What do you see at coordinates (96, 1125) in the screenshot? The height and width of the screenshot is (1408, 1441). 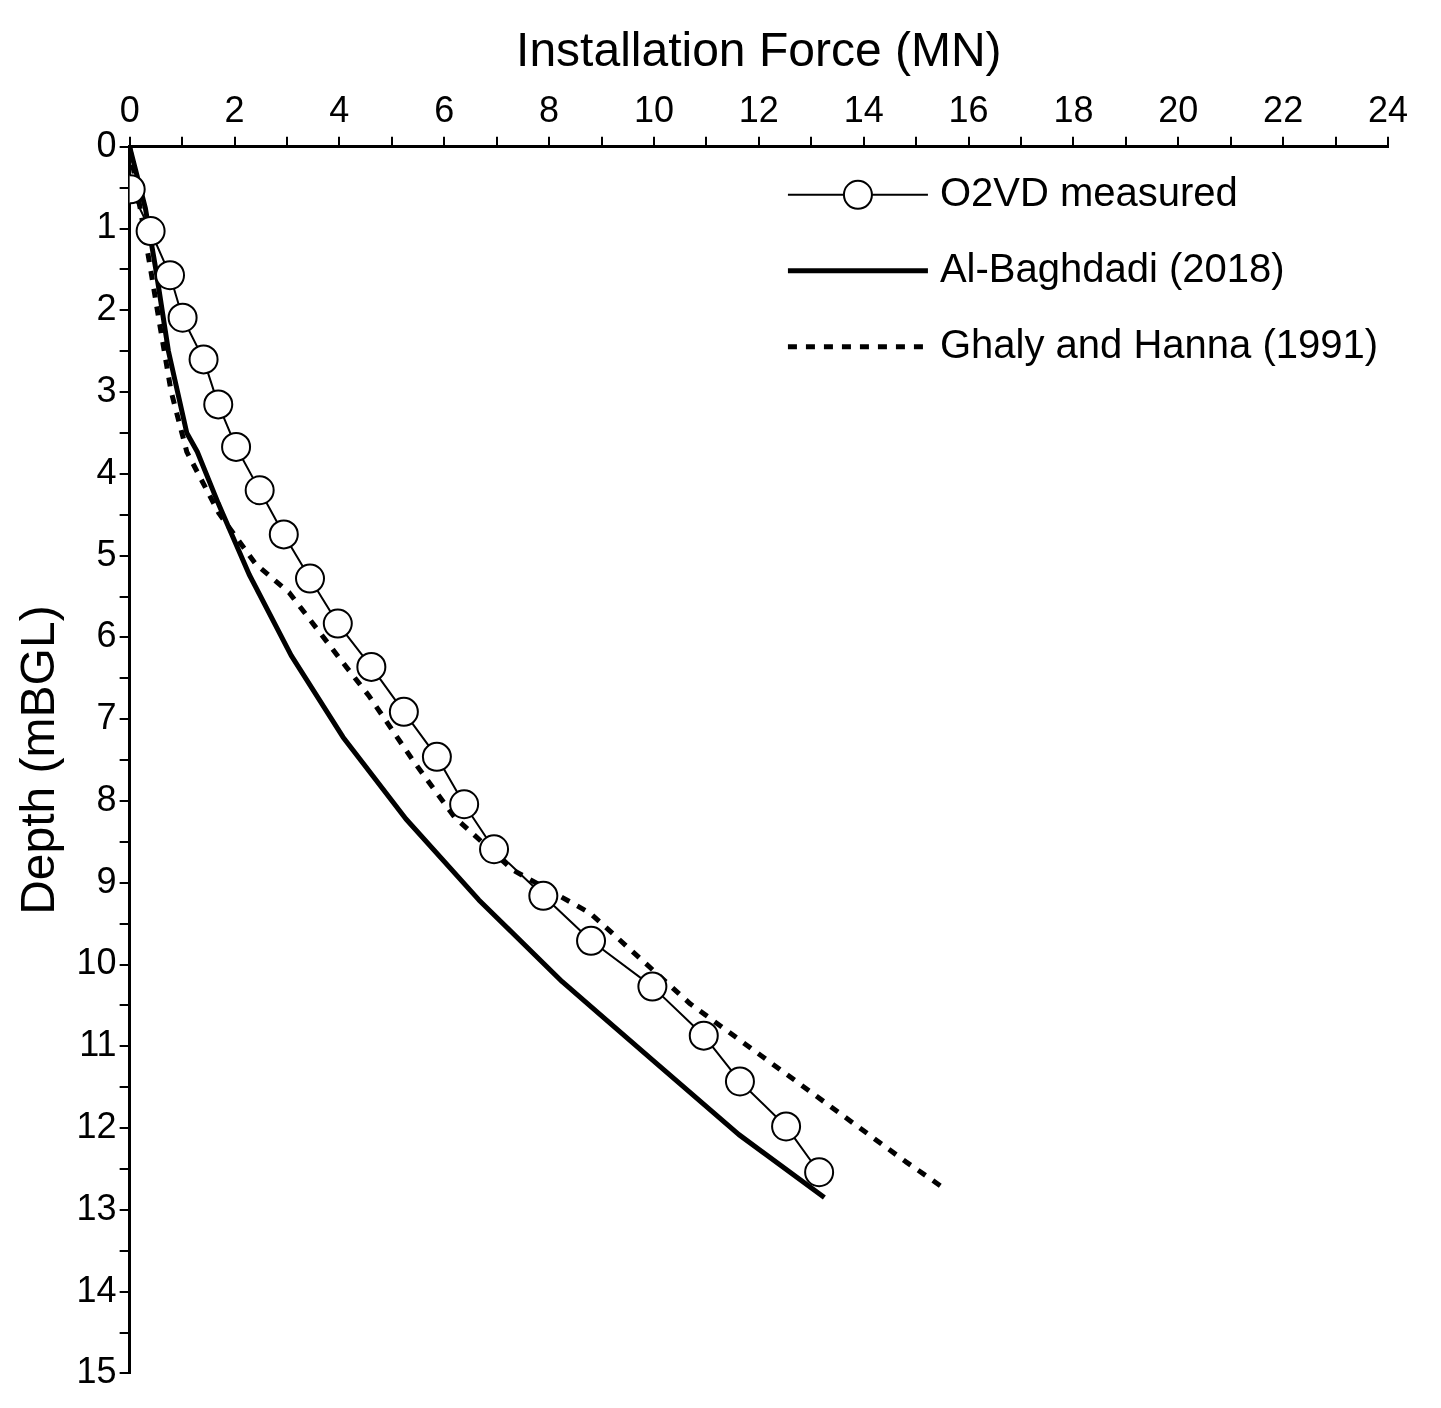 I see `y-tick-label: 12` at bounding box center [96, 1125].